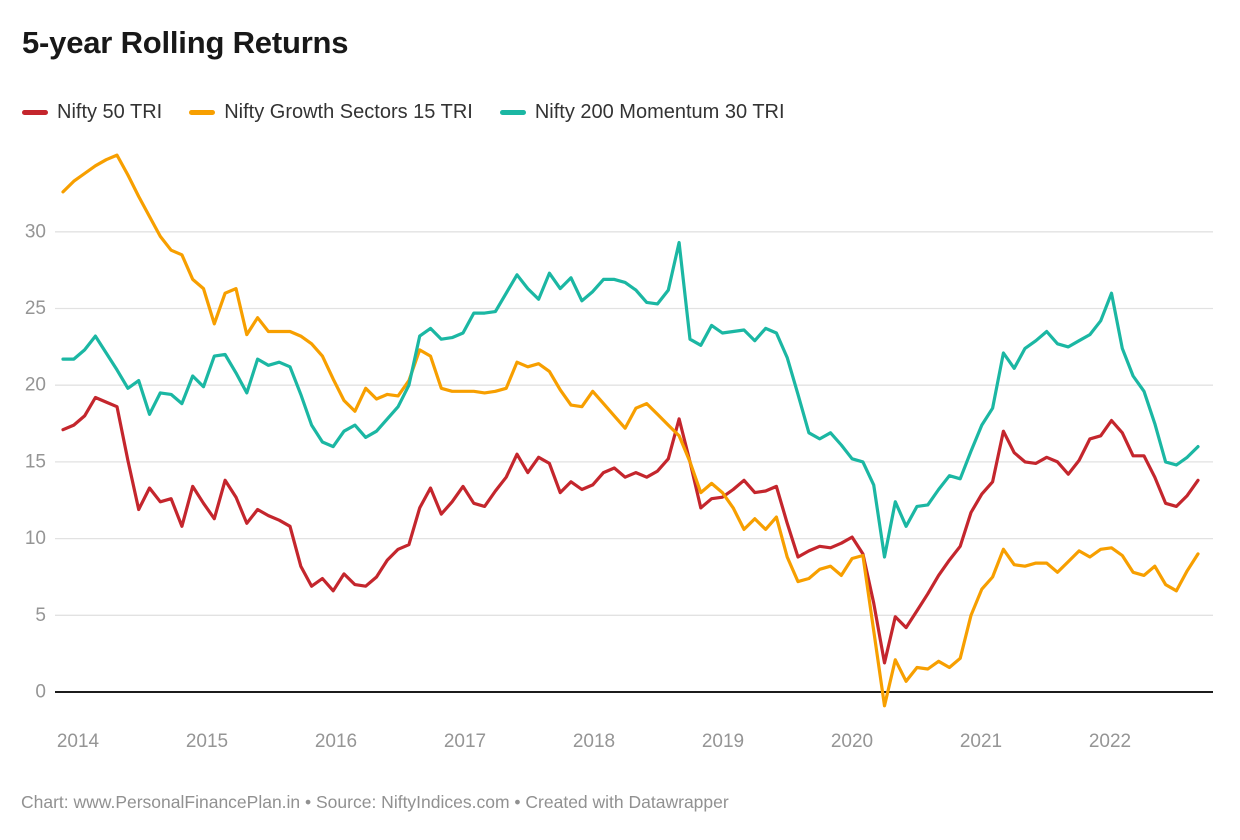  Describe the element at coordinates (35, 385) in the screenshot. I see `y-axis-label-20: 20` at that location.